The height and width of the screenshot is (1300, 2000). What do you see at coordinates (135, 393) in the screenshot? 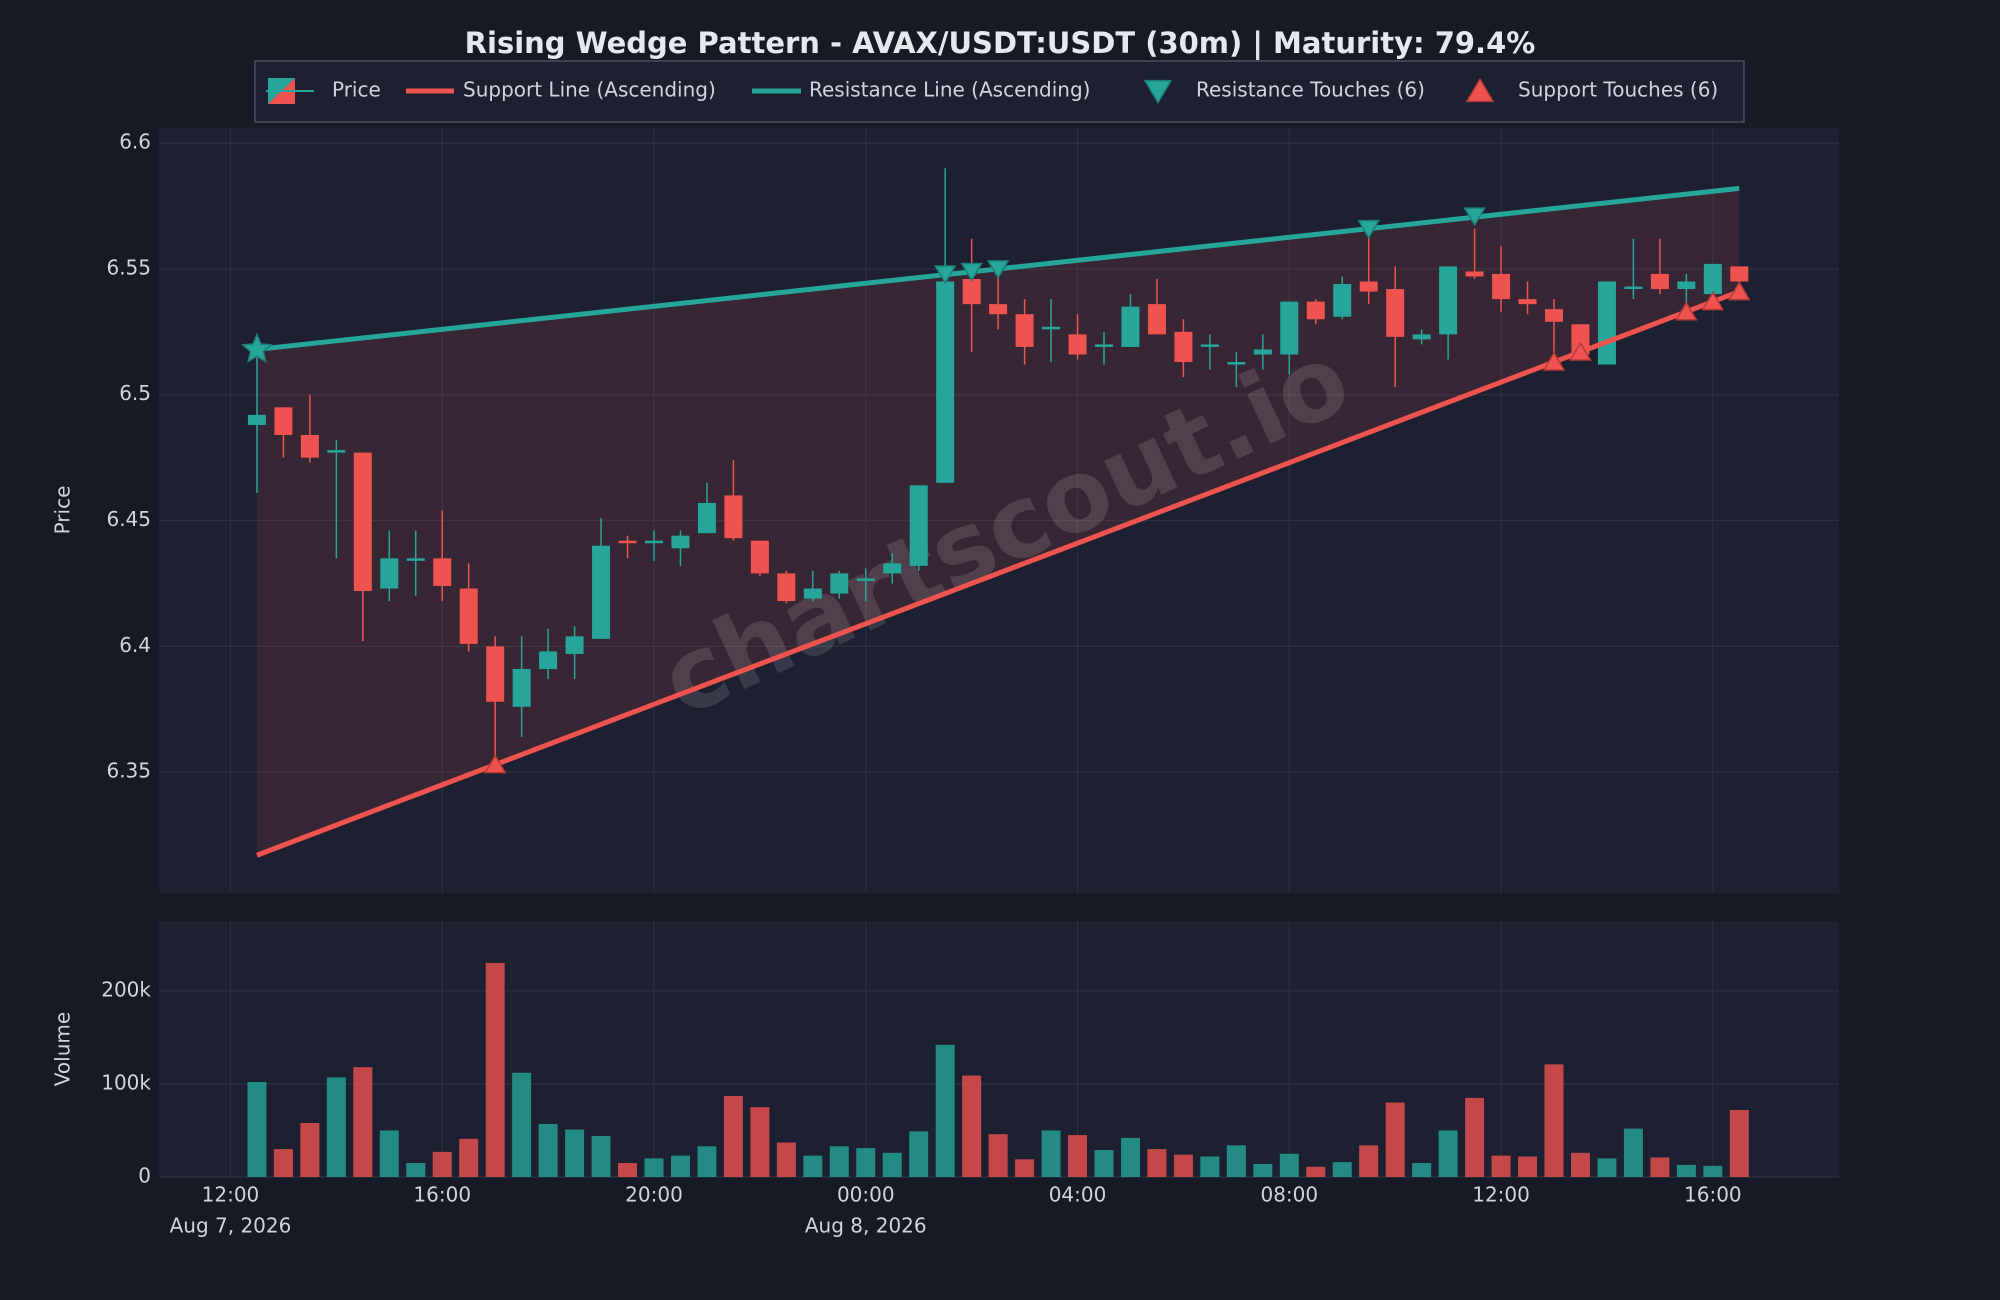
I see `y-tick-label: 6.5` at bounding box center [135, 393].